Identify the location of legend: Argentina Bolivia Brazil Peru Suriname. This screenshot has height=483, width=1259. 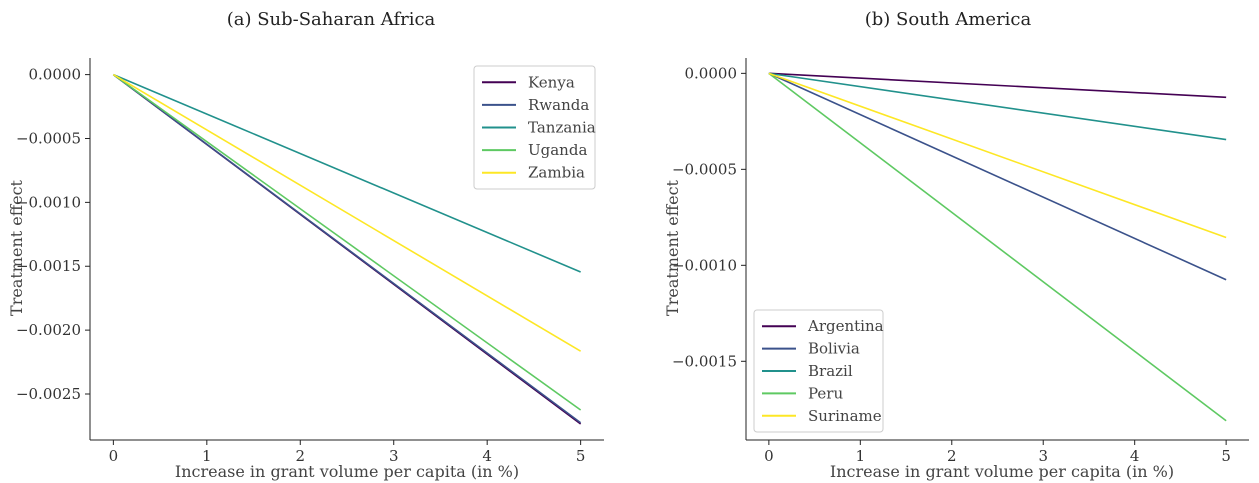
(818, 371).